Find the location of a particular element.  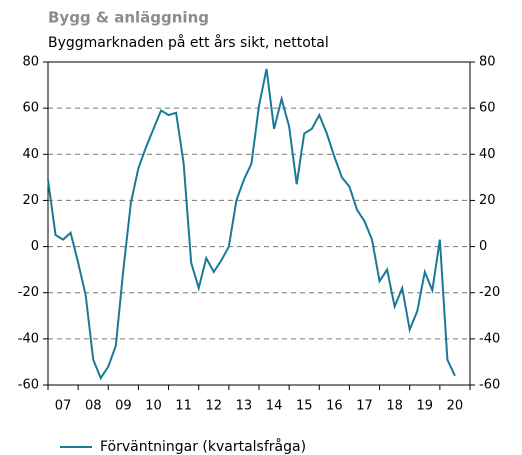

y-tick-label: 80 is located at coordinates (30, 62).